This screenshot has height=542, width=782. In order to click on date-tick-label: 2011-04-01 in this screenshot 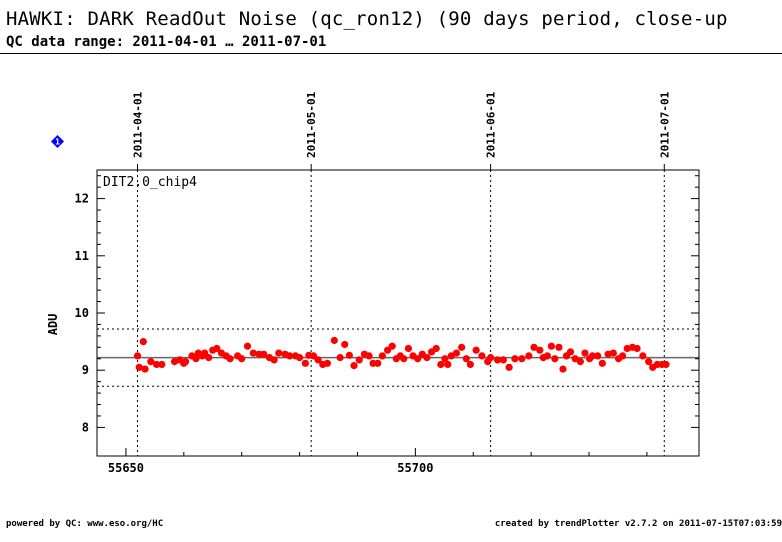, I will do `click(138, 124)`.